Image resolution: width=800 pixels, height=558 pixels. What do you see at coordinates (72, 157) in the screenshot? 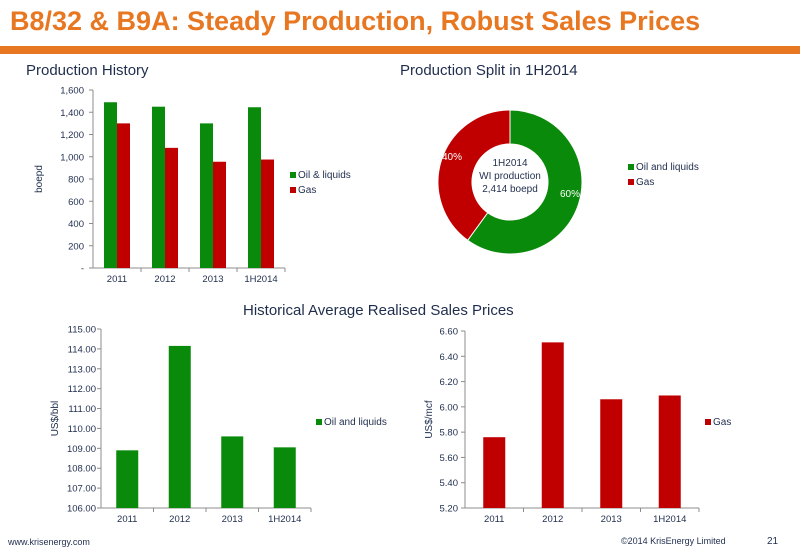
I see `production_history-ytick-label: 1,000` at bounding box center [72, 157].